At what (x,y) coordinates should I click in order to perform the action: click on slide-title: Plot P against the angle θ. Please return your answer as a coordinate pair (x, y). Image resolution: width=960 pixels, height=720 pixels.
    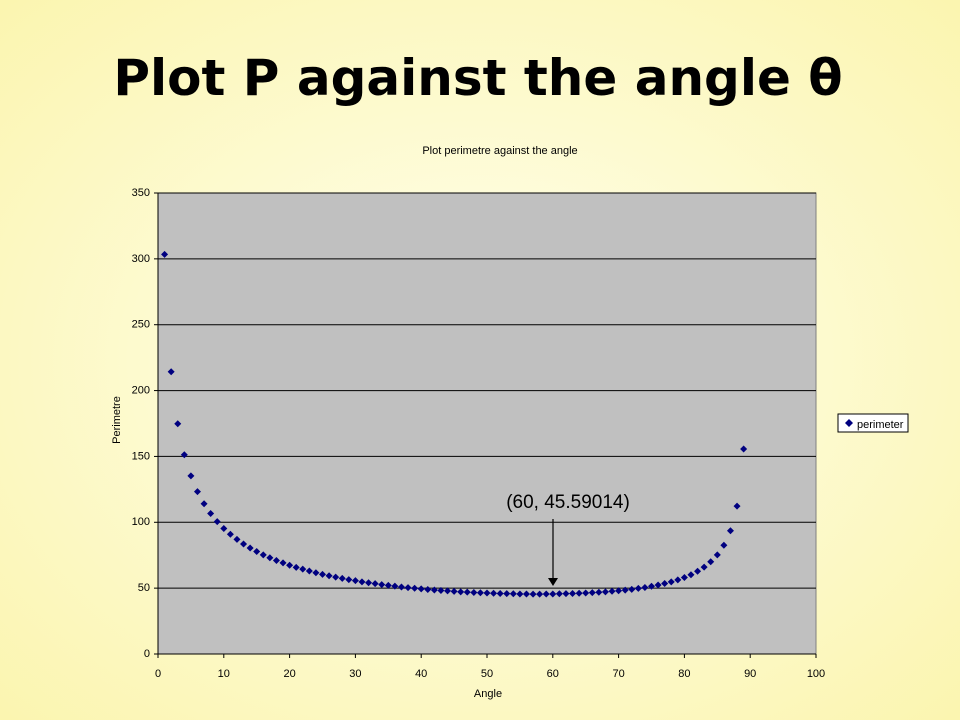
    Looking at the image, I should click on (477, 78).